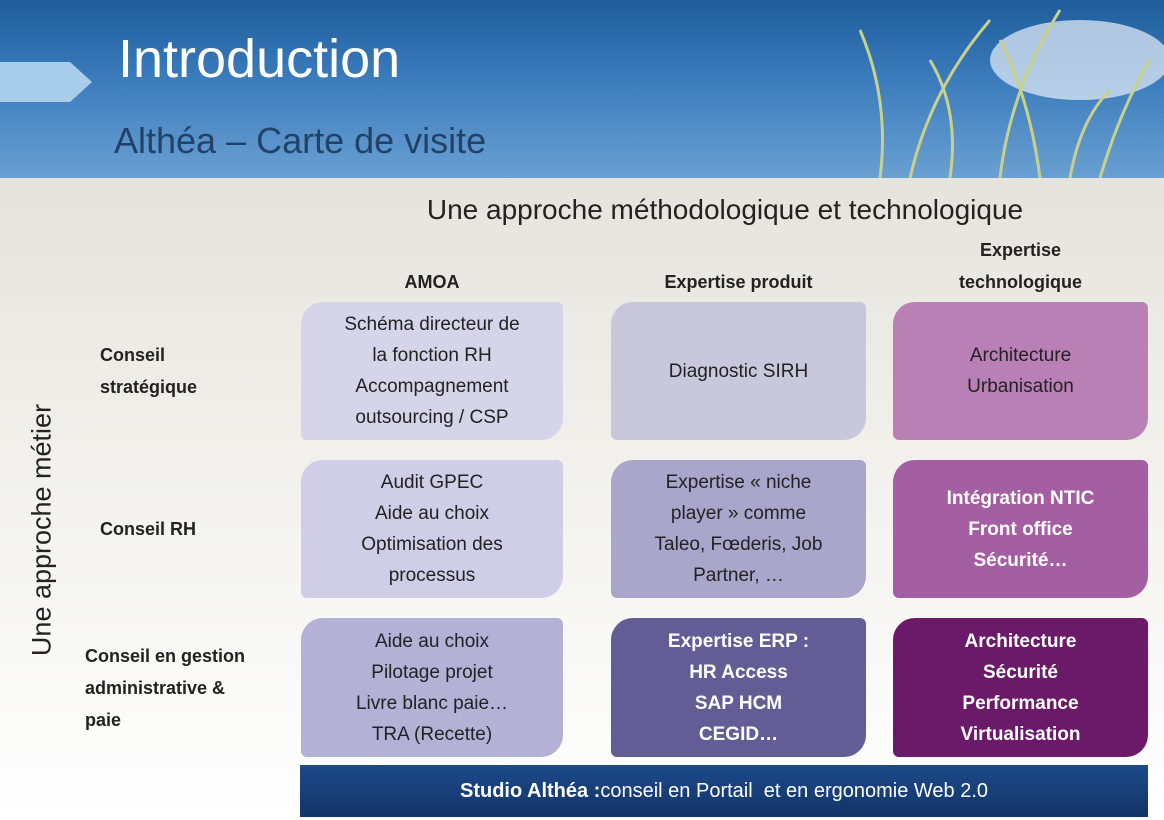 The width and height of the screenshot is (1164, 820). What do you see at coordinates (1077, 60) in the screenshot?
I see `cloud` at bounding box center [1077, 60].